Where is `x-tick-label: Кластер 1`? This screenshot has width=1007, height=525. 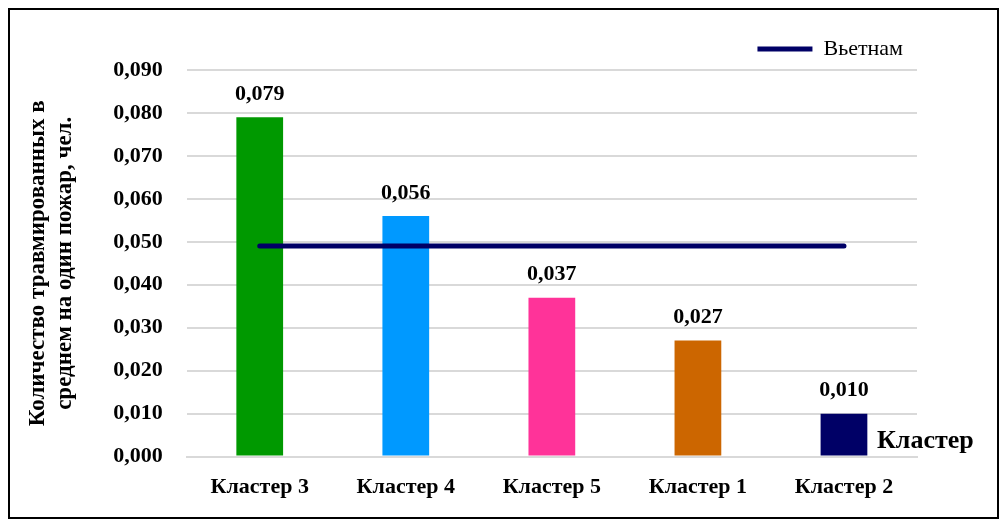
x-tick-label: Кластер 1 is located at coordinates (698, 486).